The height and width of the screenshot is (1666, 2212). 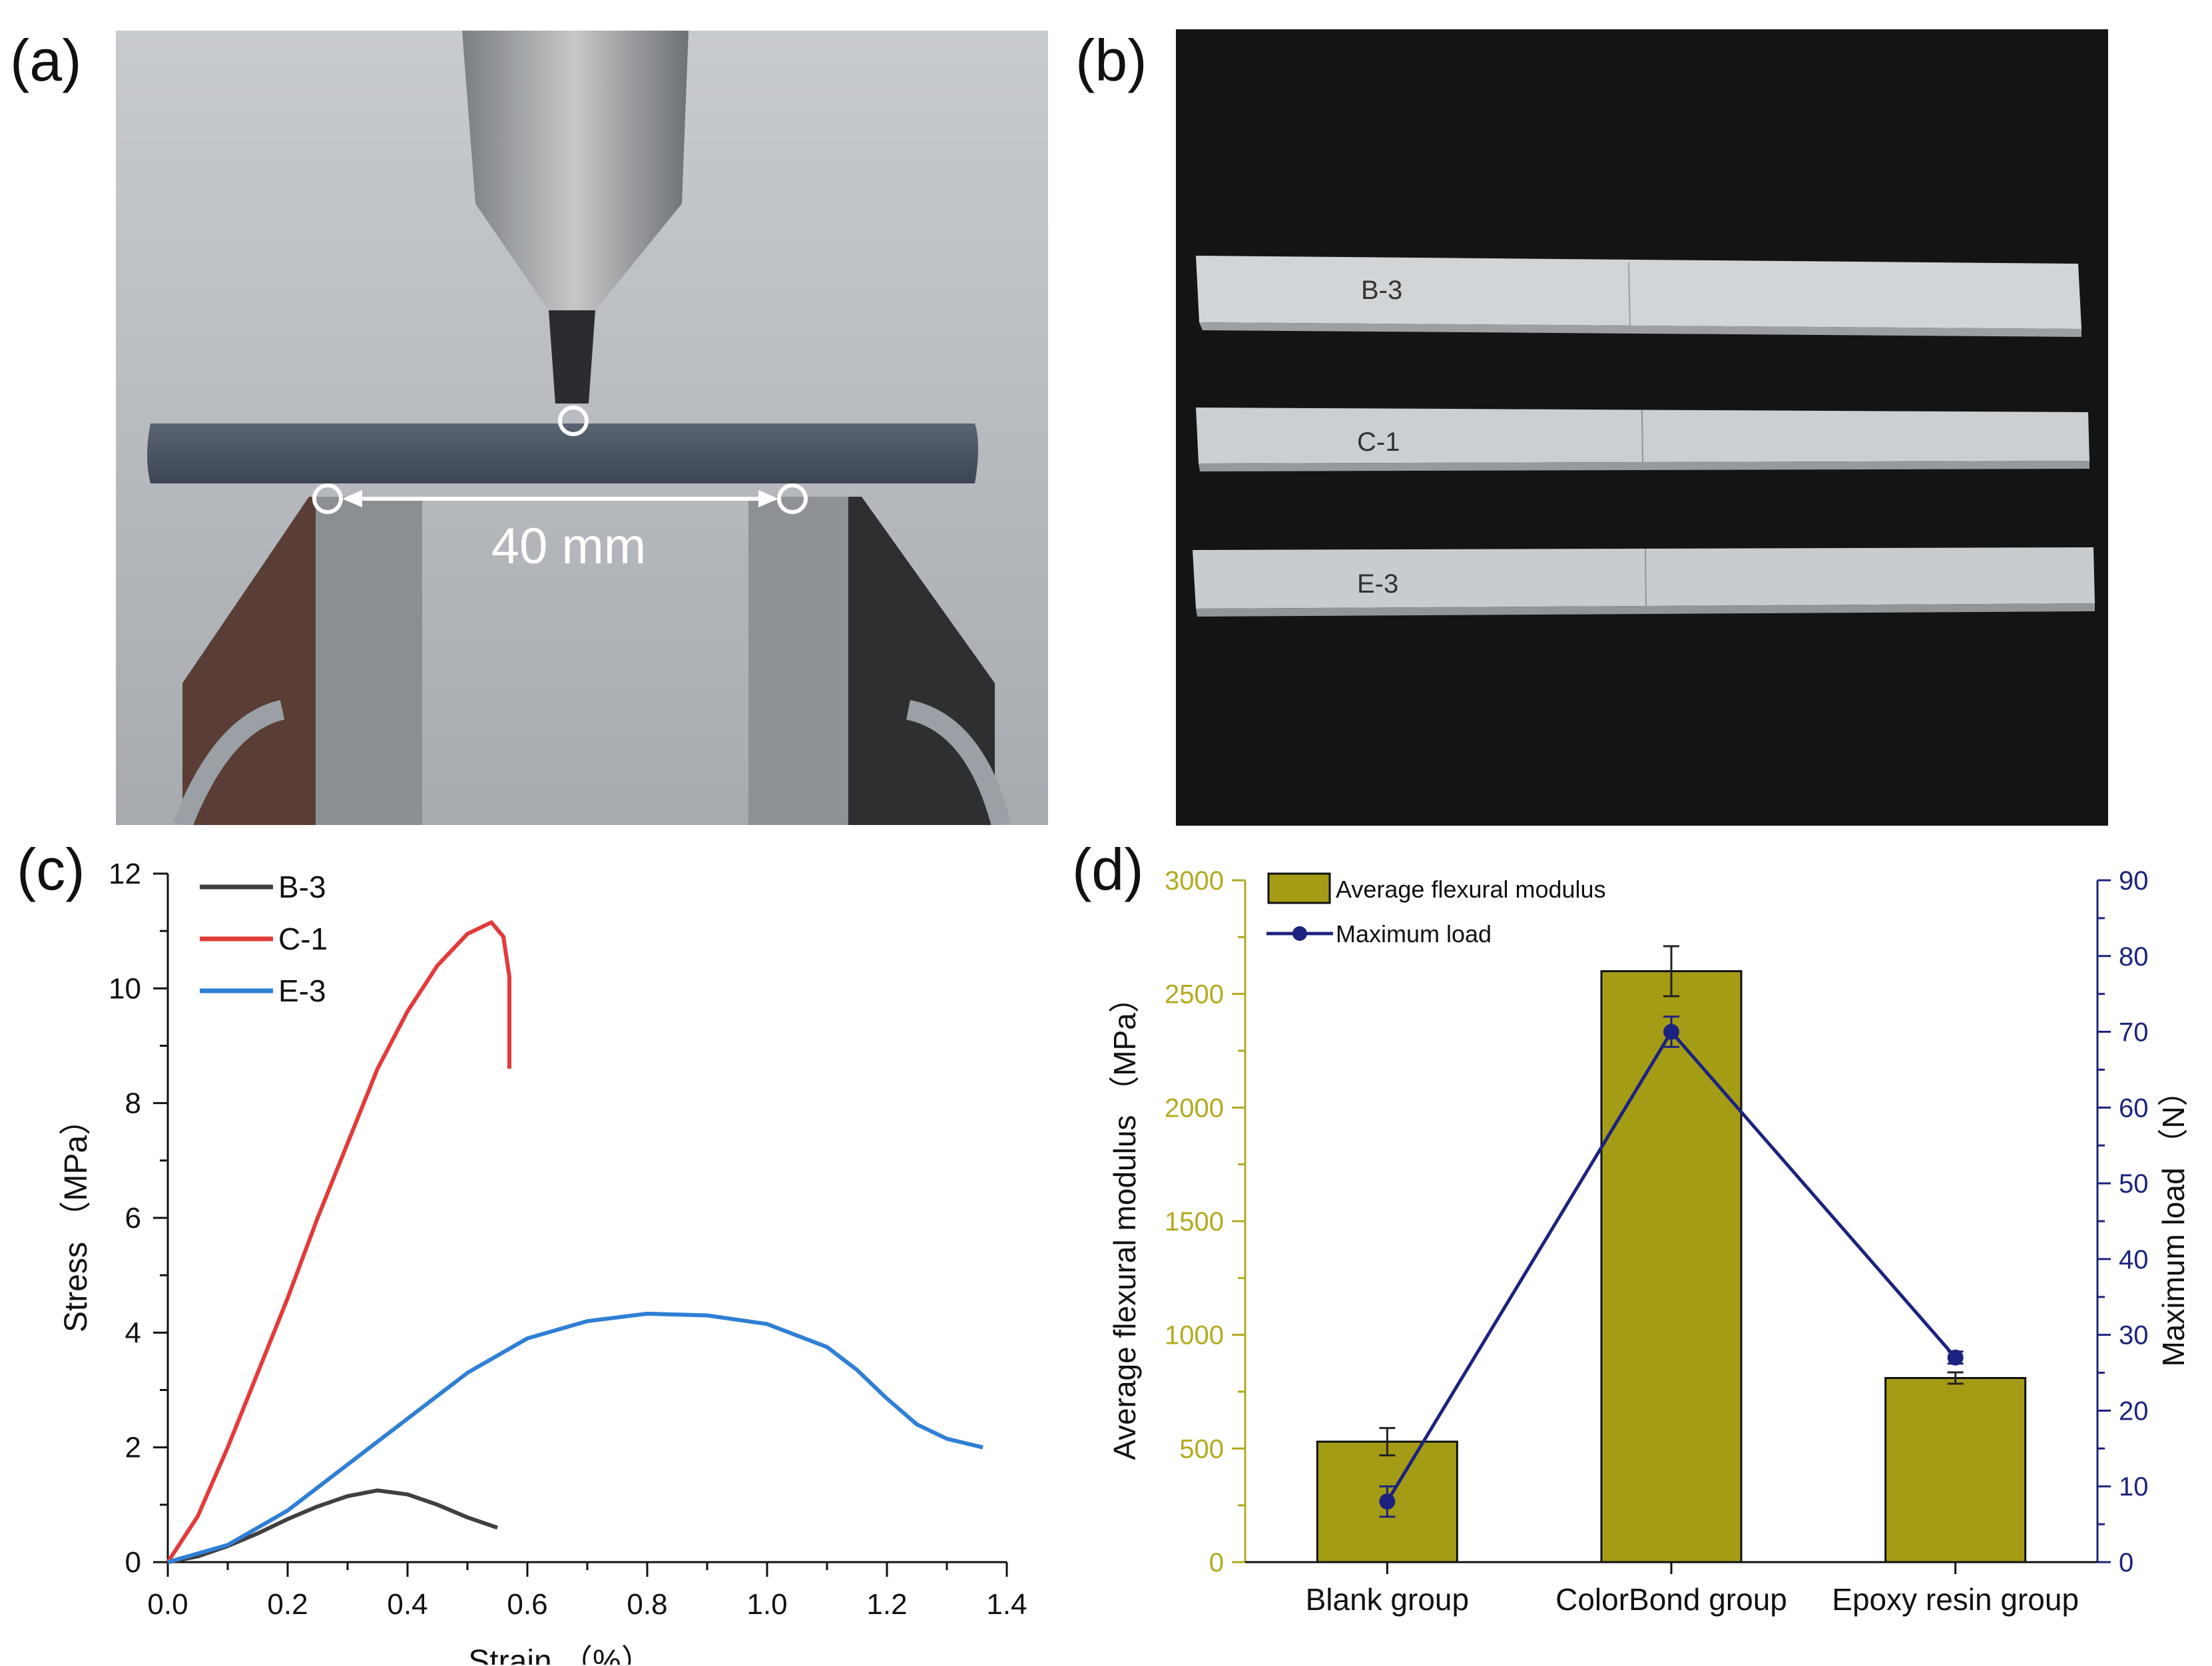 What do you see at coordinates (2134, 1184) in the screenshot?
I see `right-tick-label: 50` at bounding box center [2134, 1184].